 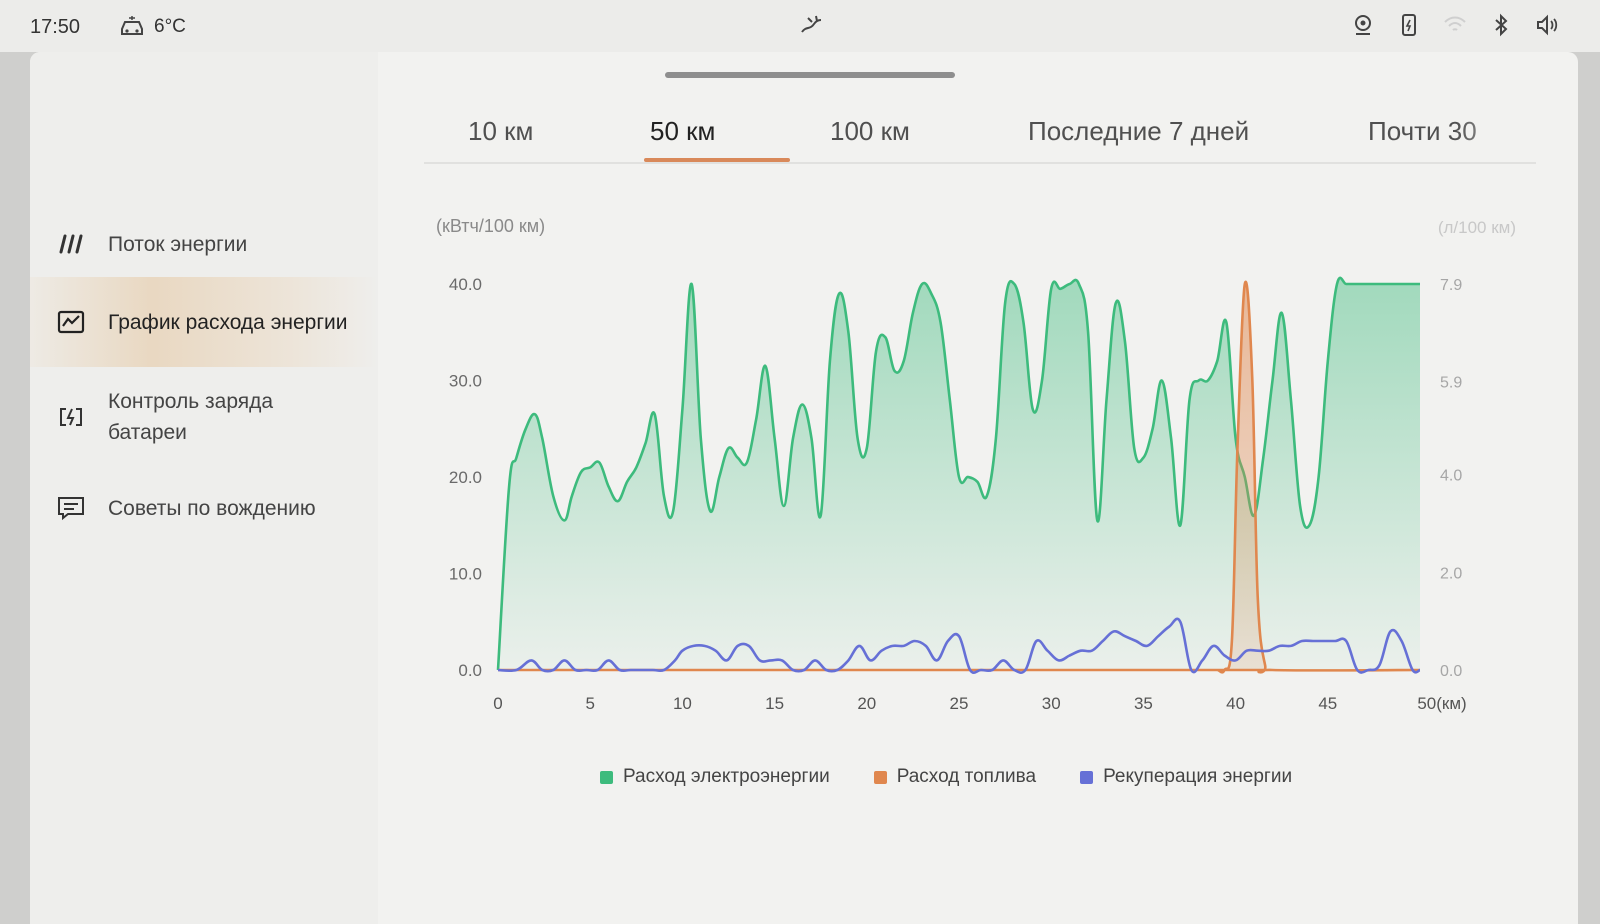 I want to click on volume-icon, so click(x=1547, y=25).